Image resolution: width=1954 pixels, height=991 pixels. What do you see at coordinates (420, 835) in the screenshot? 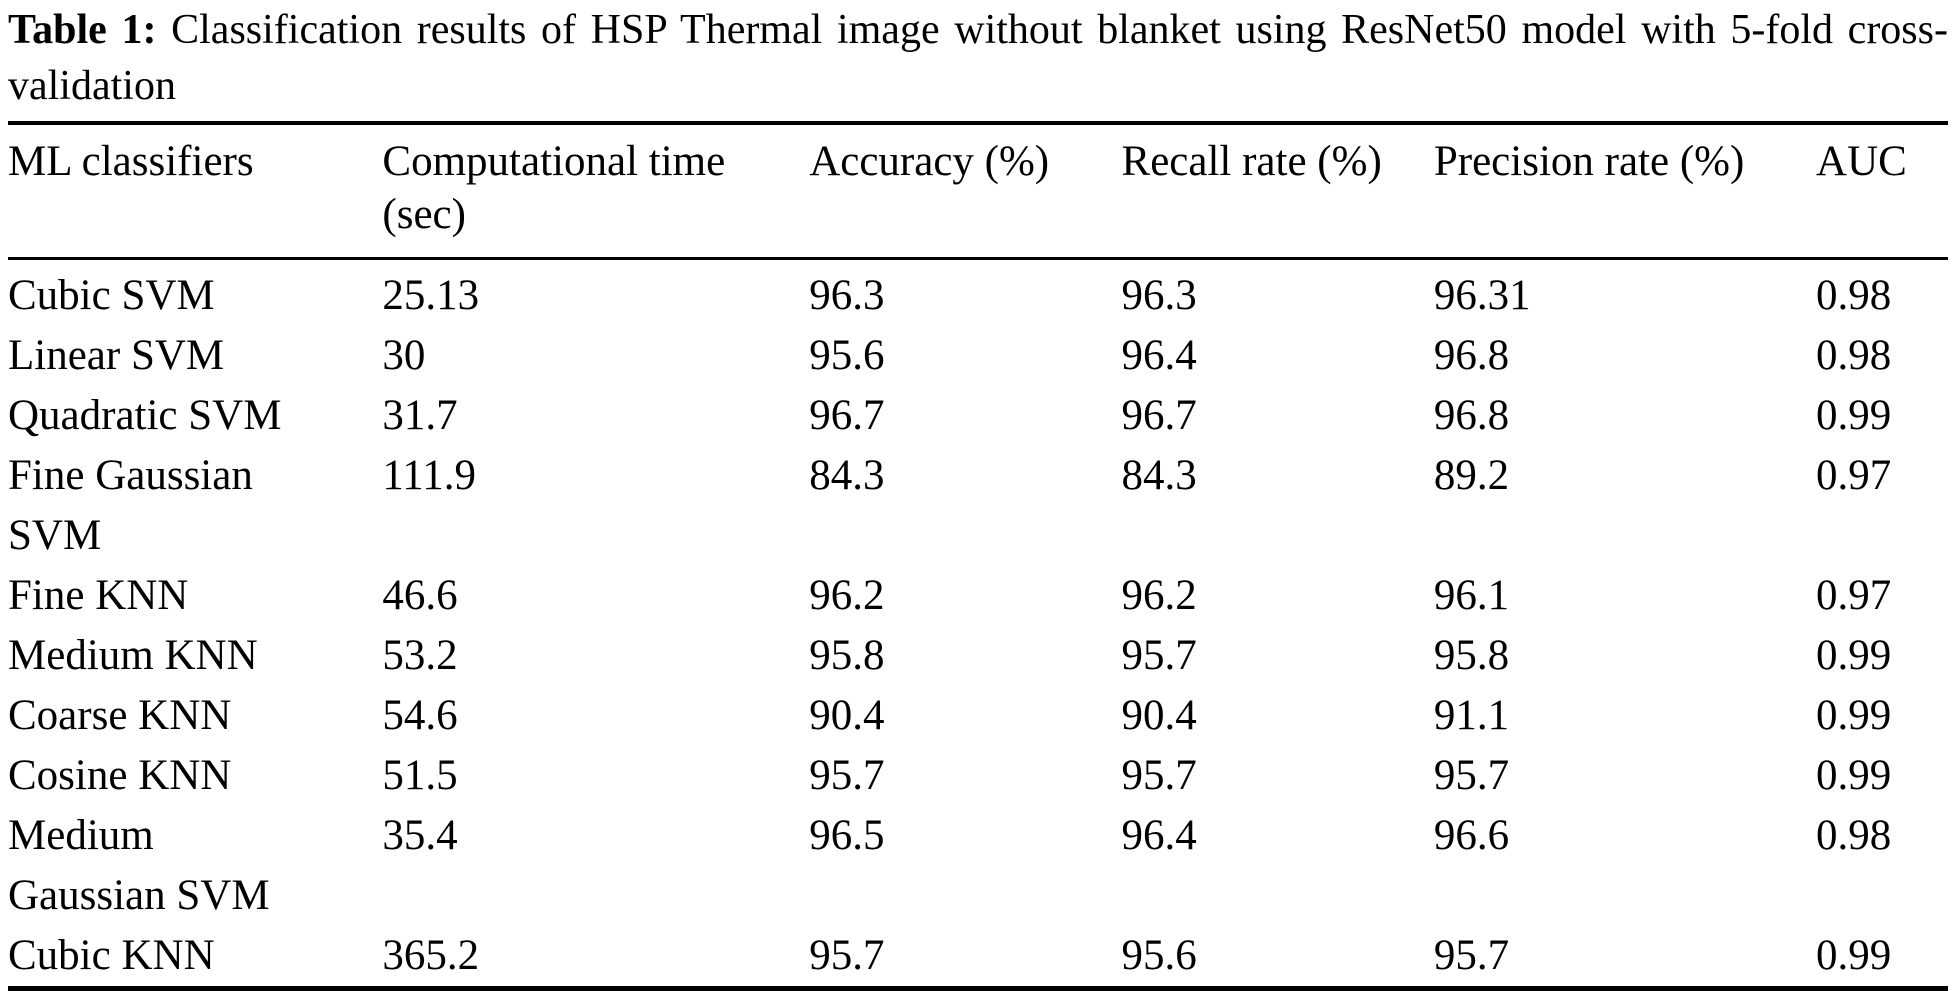
I see `cell-computational-time: 35.4` at bounding box center [420, 835].